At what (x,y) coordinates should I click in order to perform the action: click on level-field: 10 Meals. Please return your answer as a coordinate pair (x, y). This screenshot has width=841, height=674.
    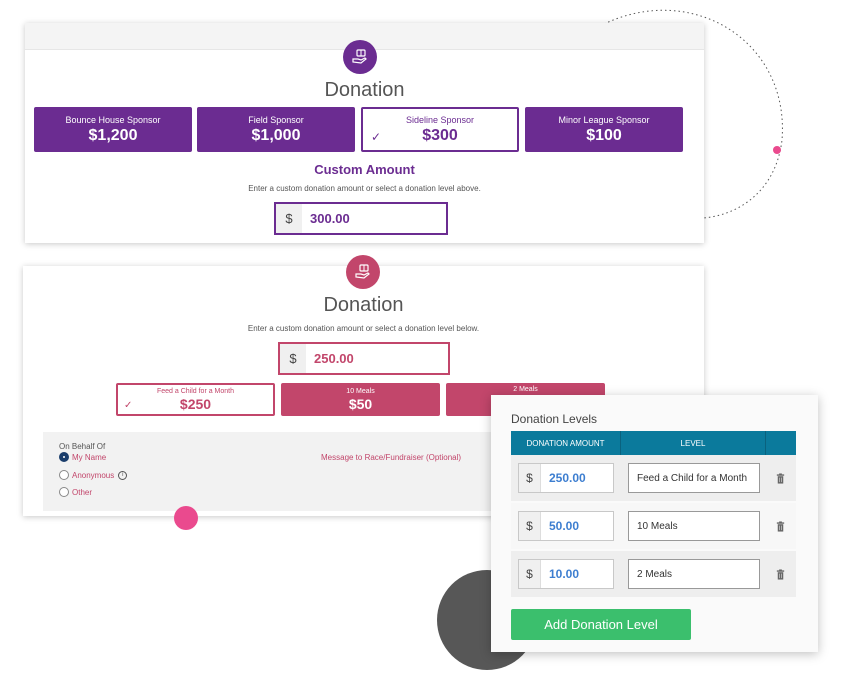
    Looking at the image, I should click on (694, 526).